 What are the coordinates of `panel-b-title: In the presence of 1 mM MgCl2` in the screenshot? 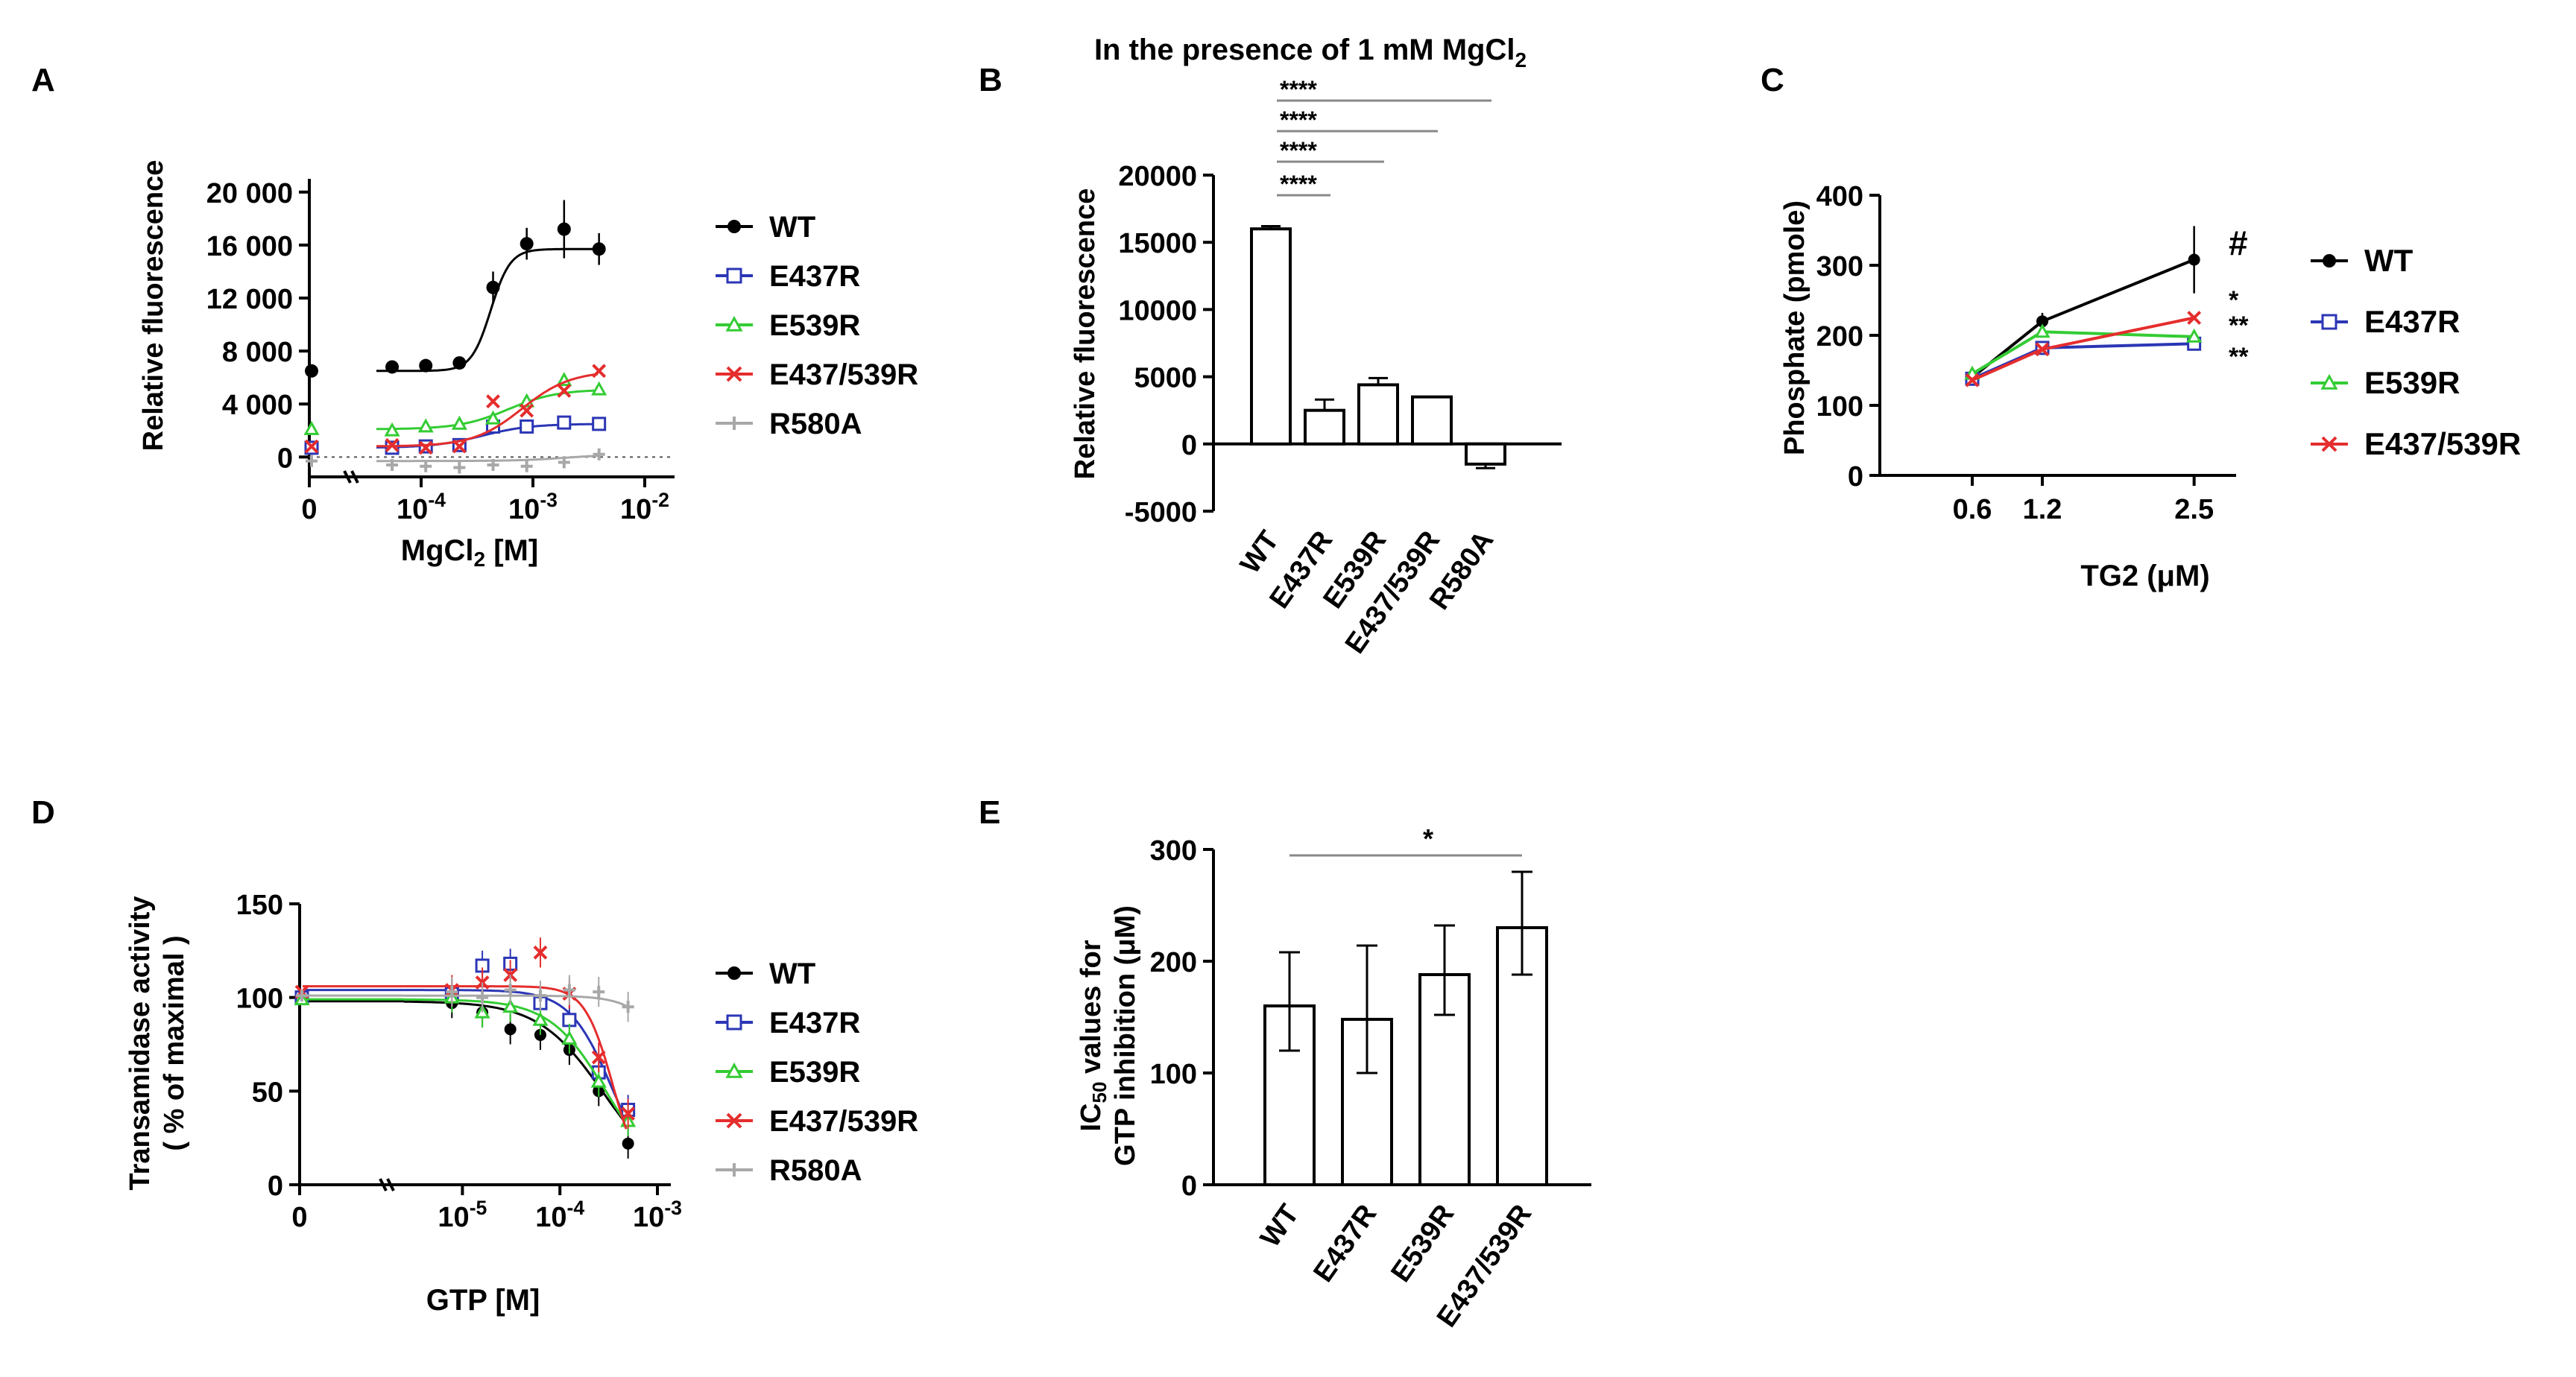 It's located at (1310, 53).